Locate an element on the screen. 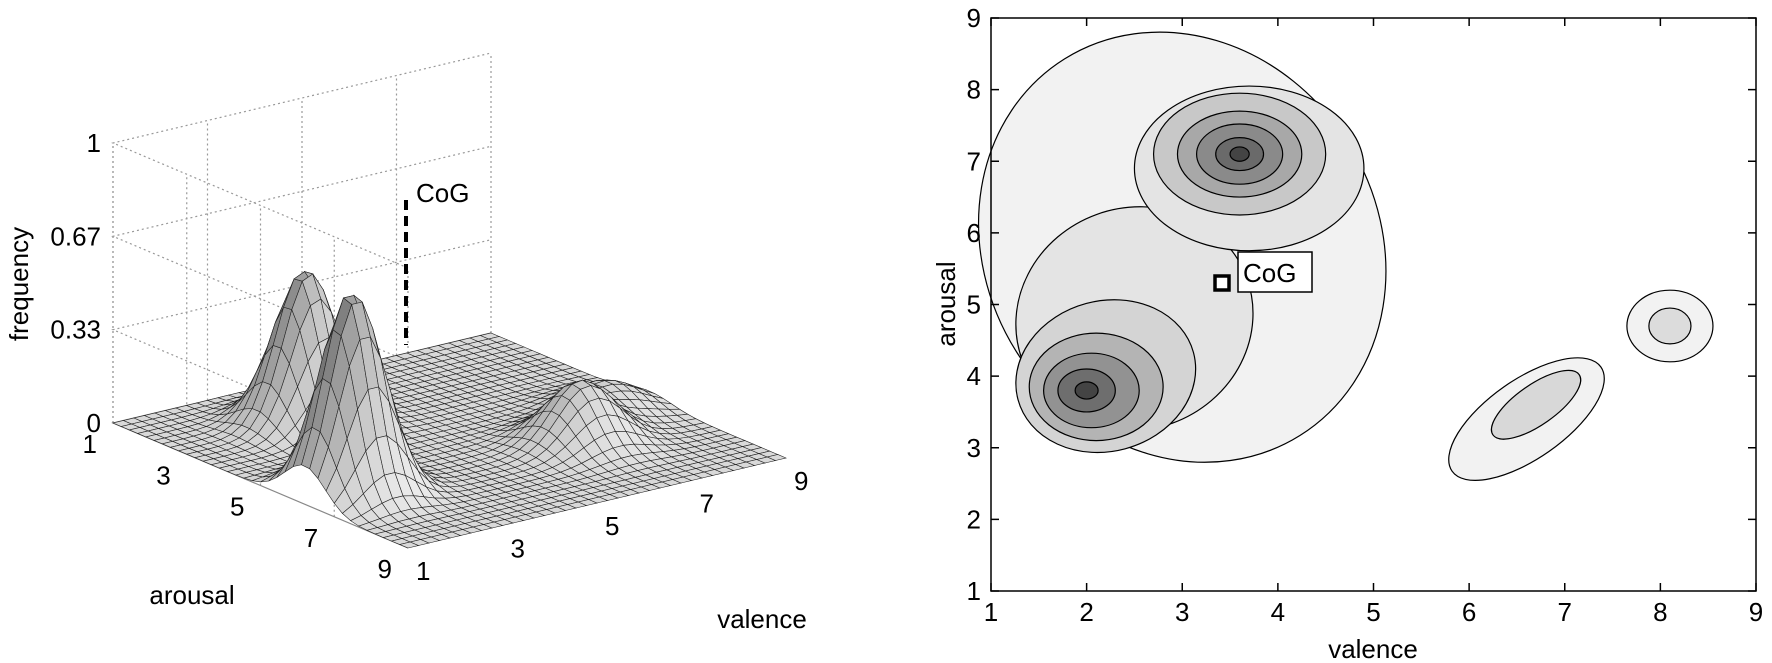 Image resolution: width=1772 pixels, height=663 pixels. surface-cog-label: CoG is located at coordinates (442, 193).